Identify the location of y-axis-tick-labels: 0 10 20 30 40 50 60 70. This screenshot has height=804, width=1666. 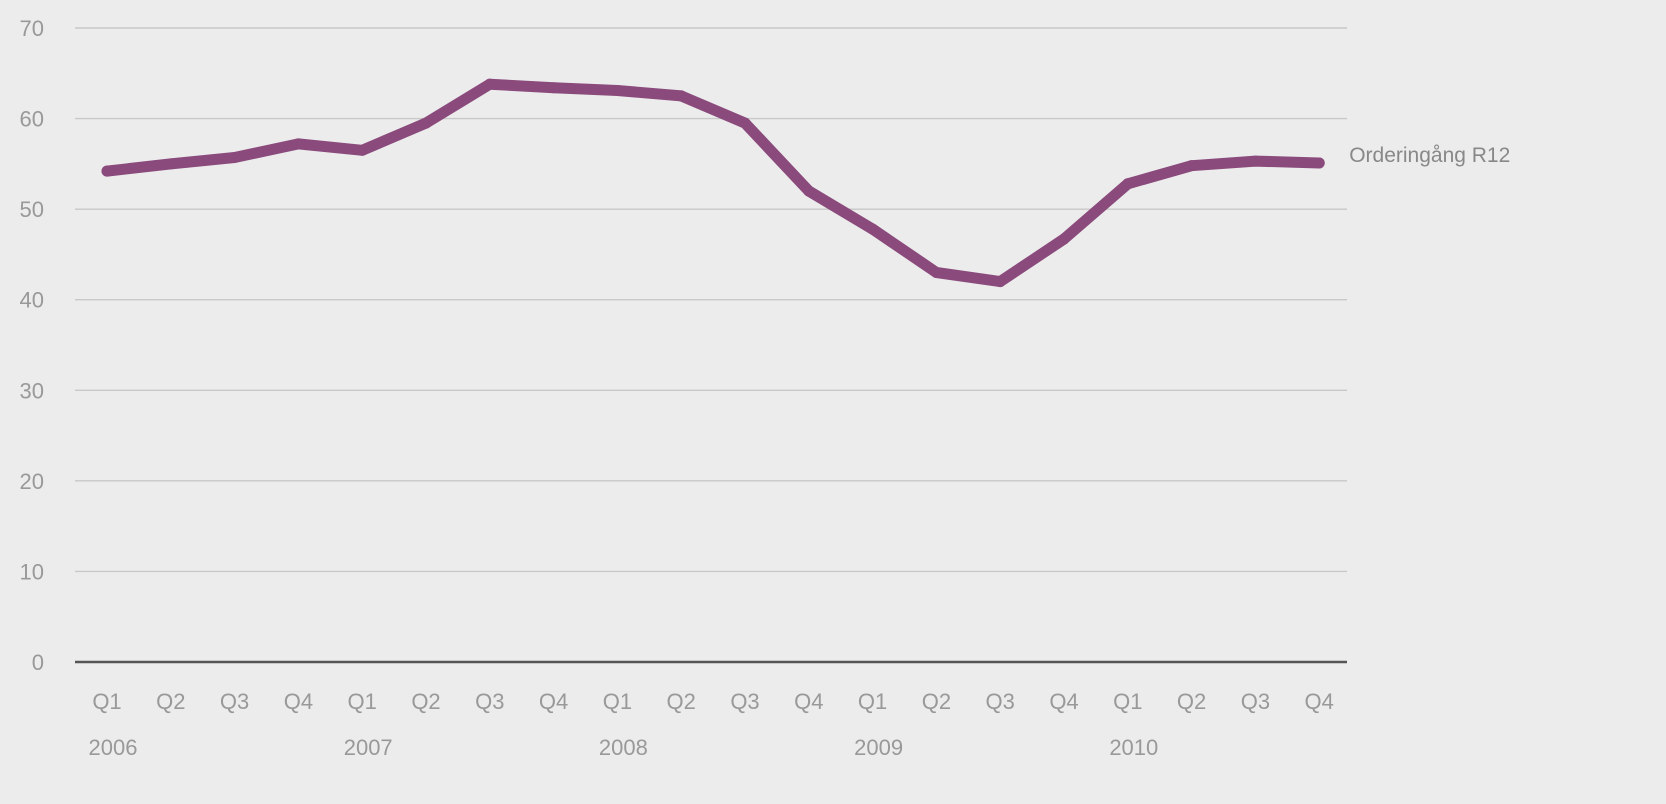
(32, 345).